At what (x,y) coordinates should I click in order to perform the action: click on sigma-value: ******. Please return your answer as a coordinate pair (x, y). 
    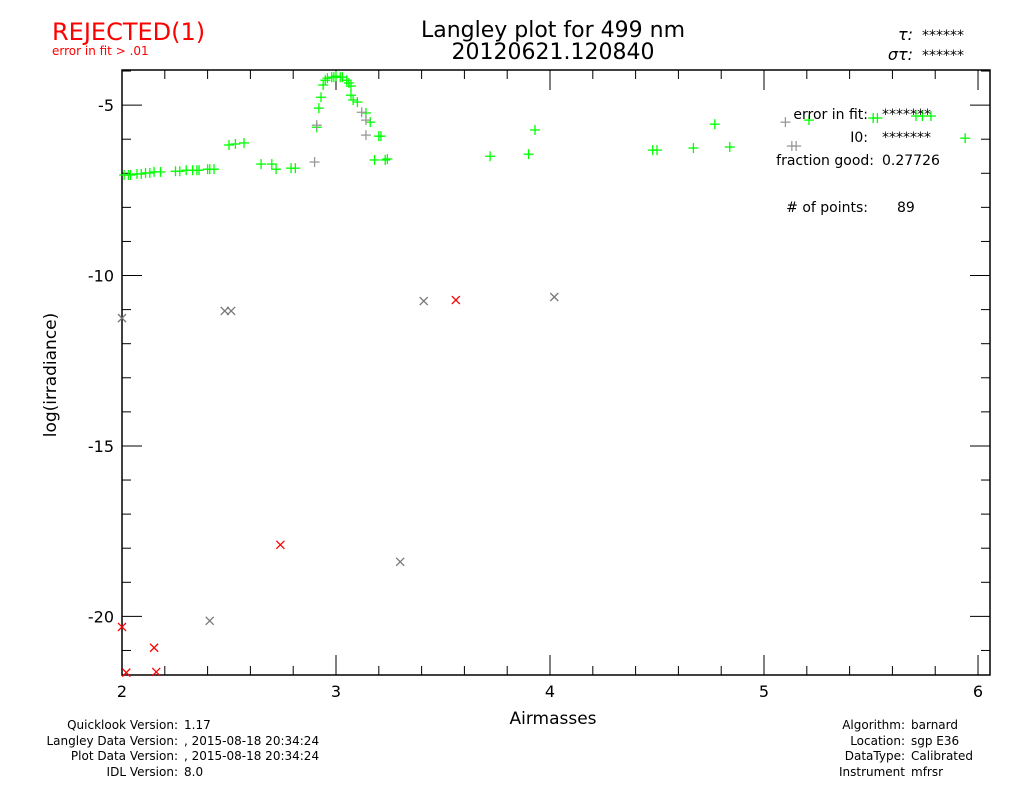
    Looking at the image, I should click on (943, 56).